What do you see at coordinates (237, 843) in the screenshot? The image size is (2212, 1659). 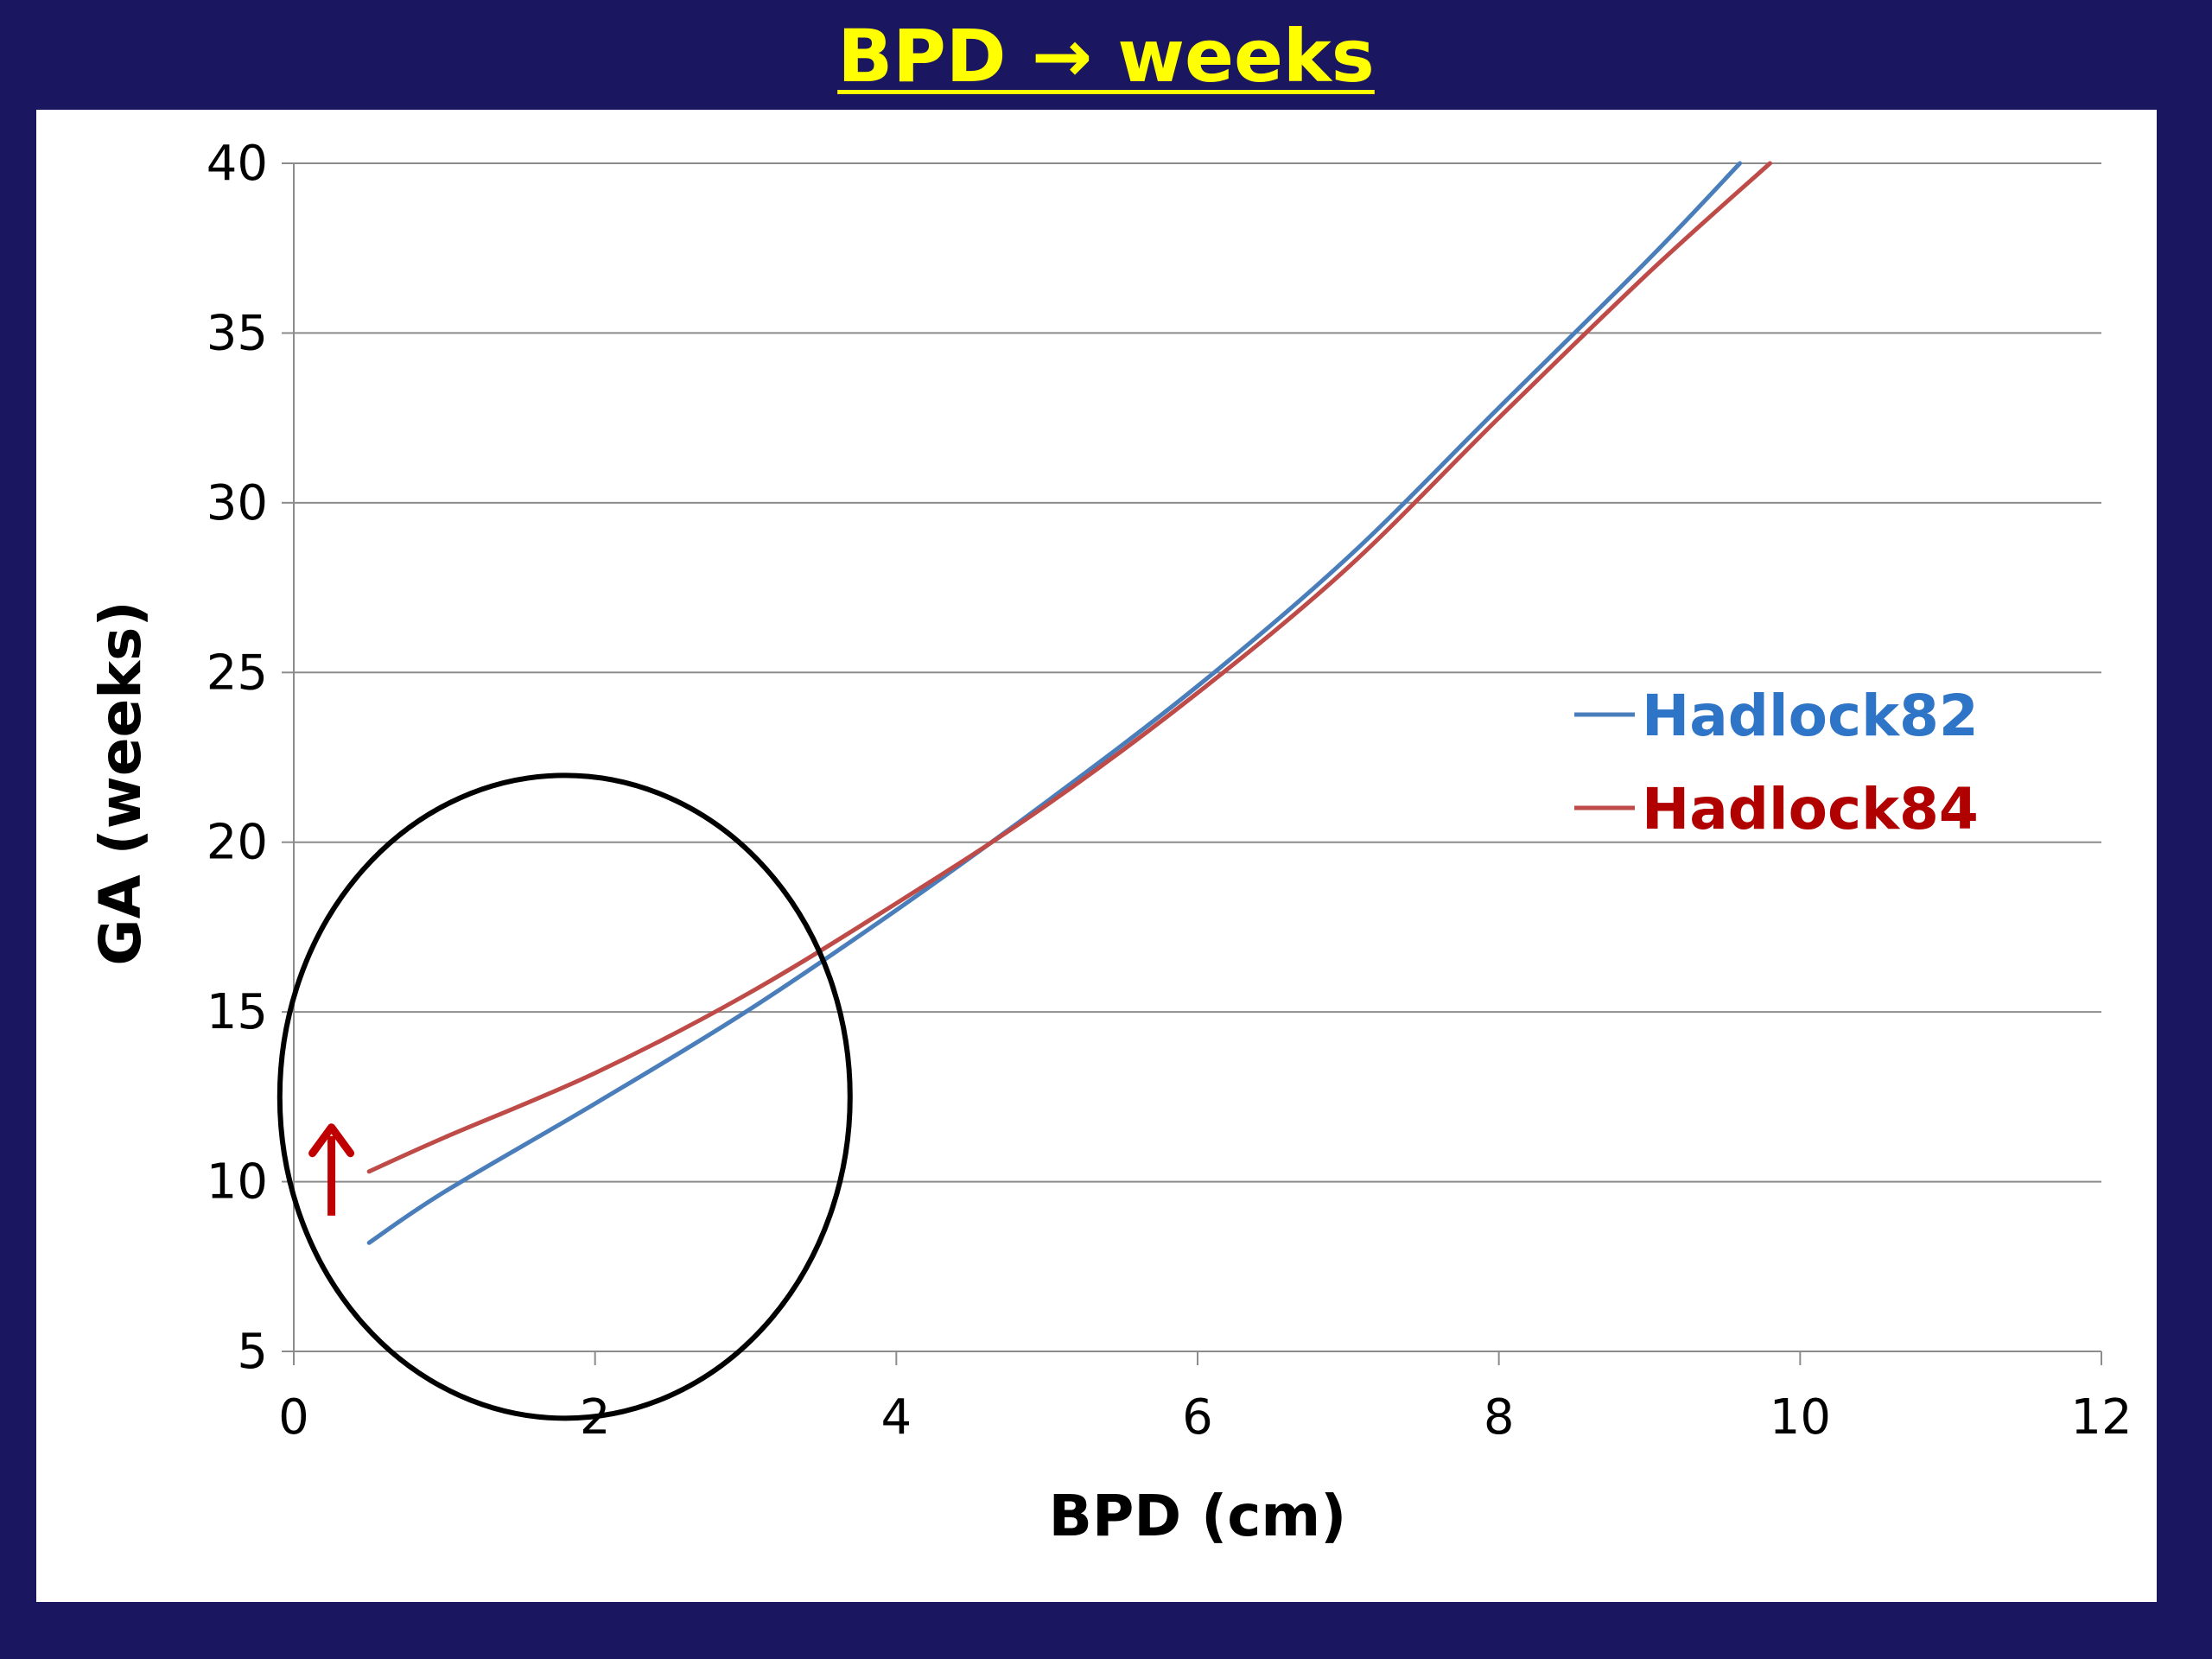 I see `y-tick-label: 20` at bounding box center [237, 843].